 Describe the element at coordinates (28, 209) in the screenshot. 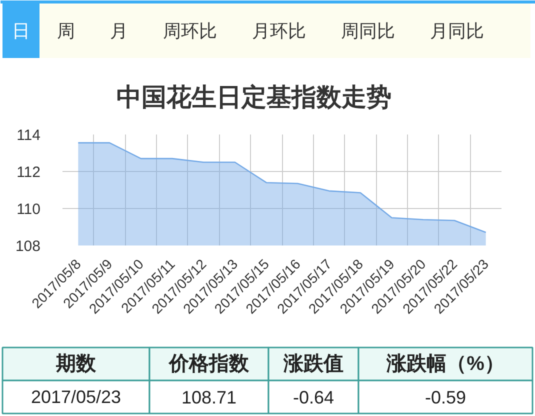

I see `y-tick-label: 110` at that location.